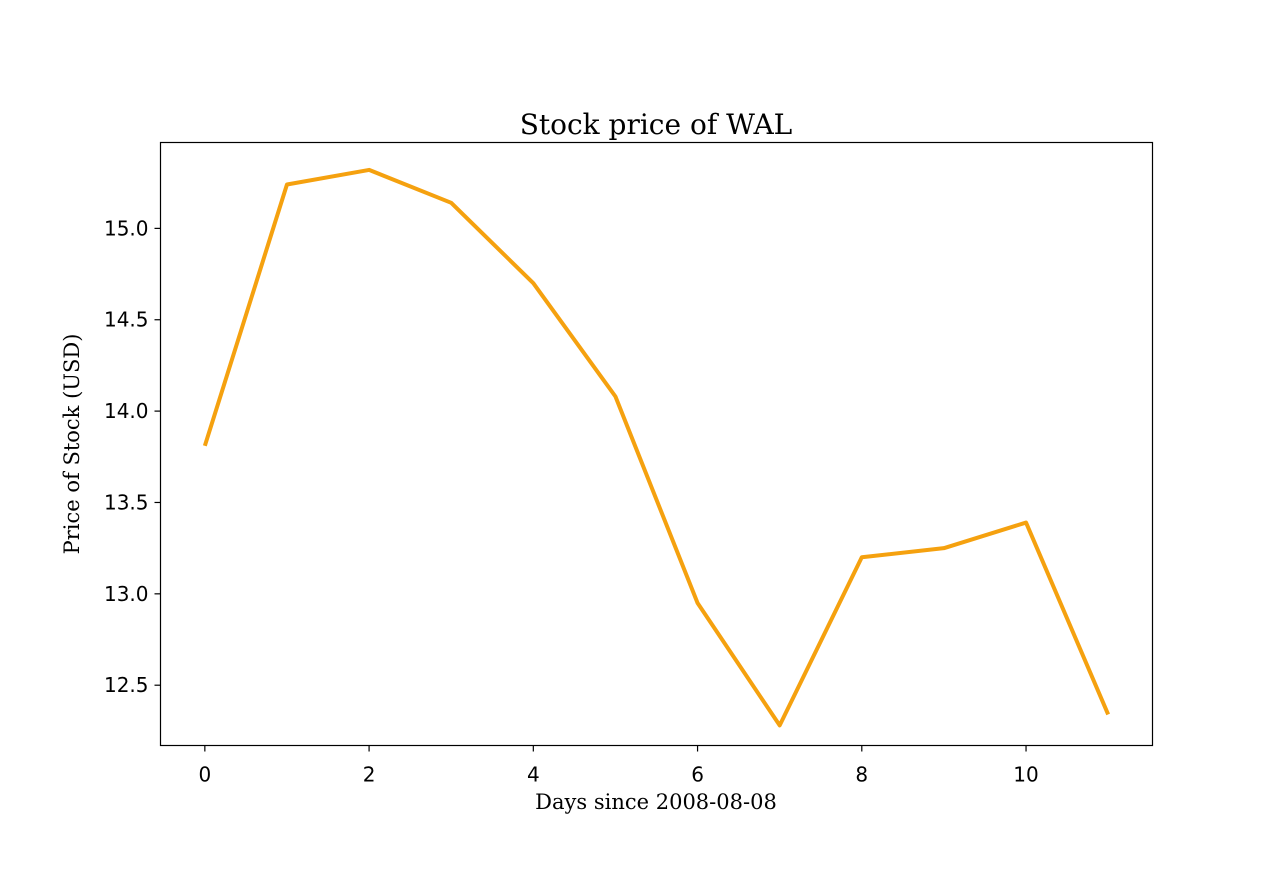 Image resolution: width=1280 pixels, height=885 pixels. What do you see at coordinates (126, 228) in the screenshot?
I see `y-tick-label: 15.0` at bounding box center [126, 228].